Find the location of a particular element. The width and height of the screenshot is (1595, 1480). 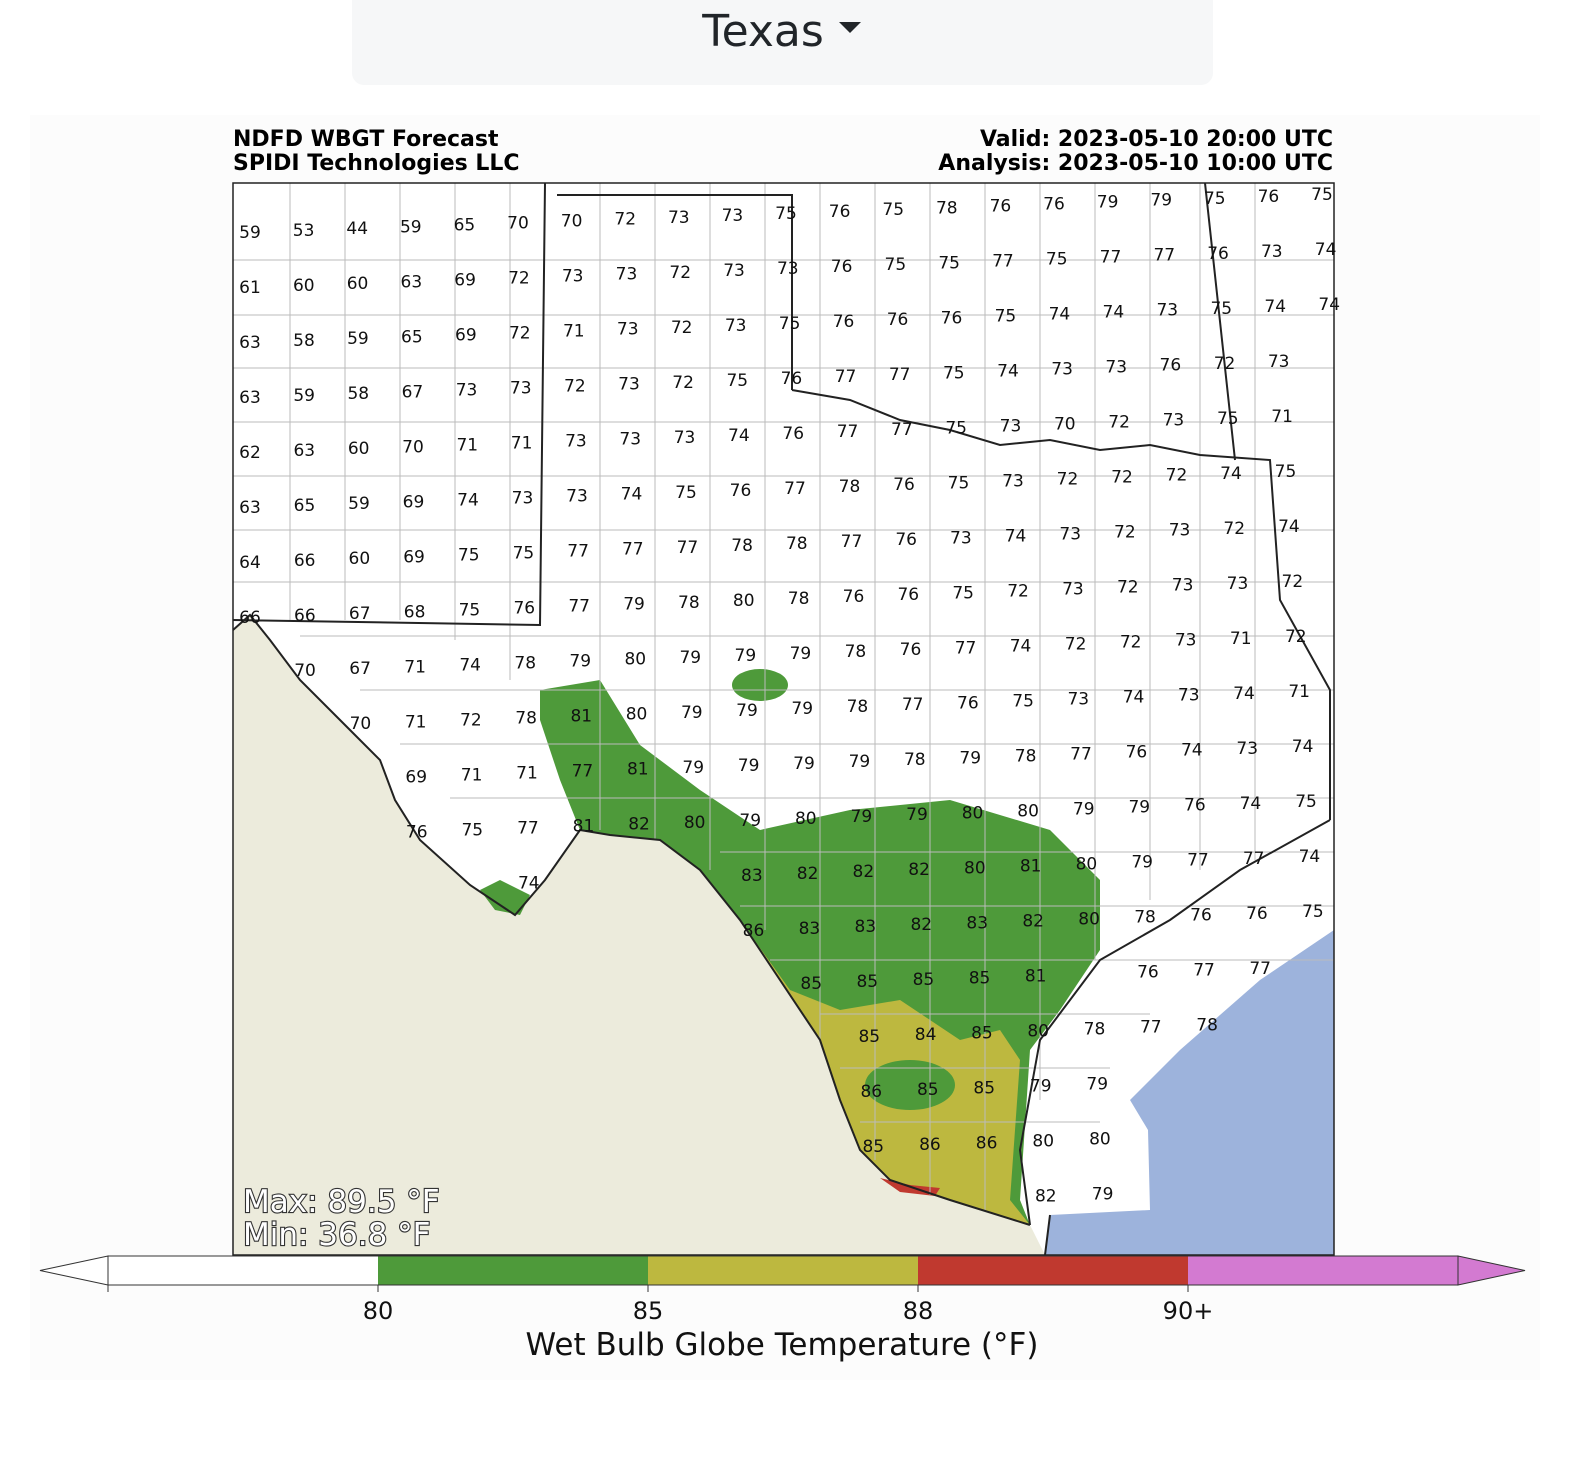

state-dropdown: Texas is located at coordinates (782, 42).